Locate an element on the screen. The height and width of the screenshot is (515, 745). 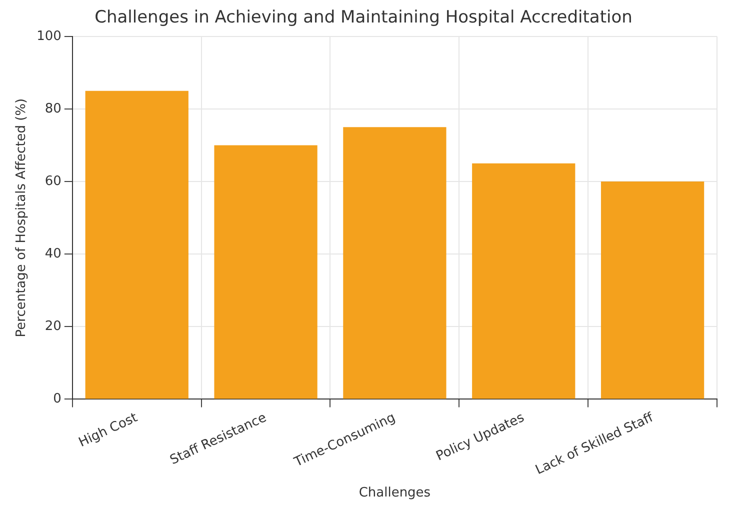
x-tick-label: High Cost is located at coordinates (108, 430).